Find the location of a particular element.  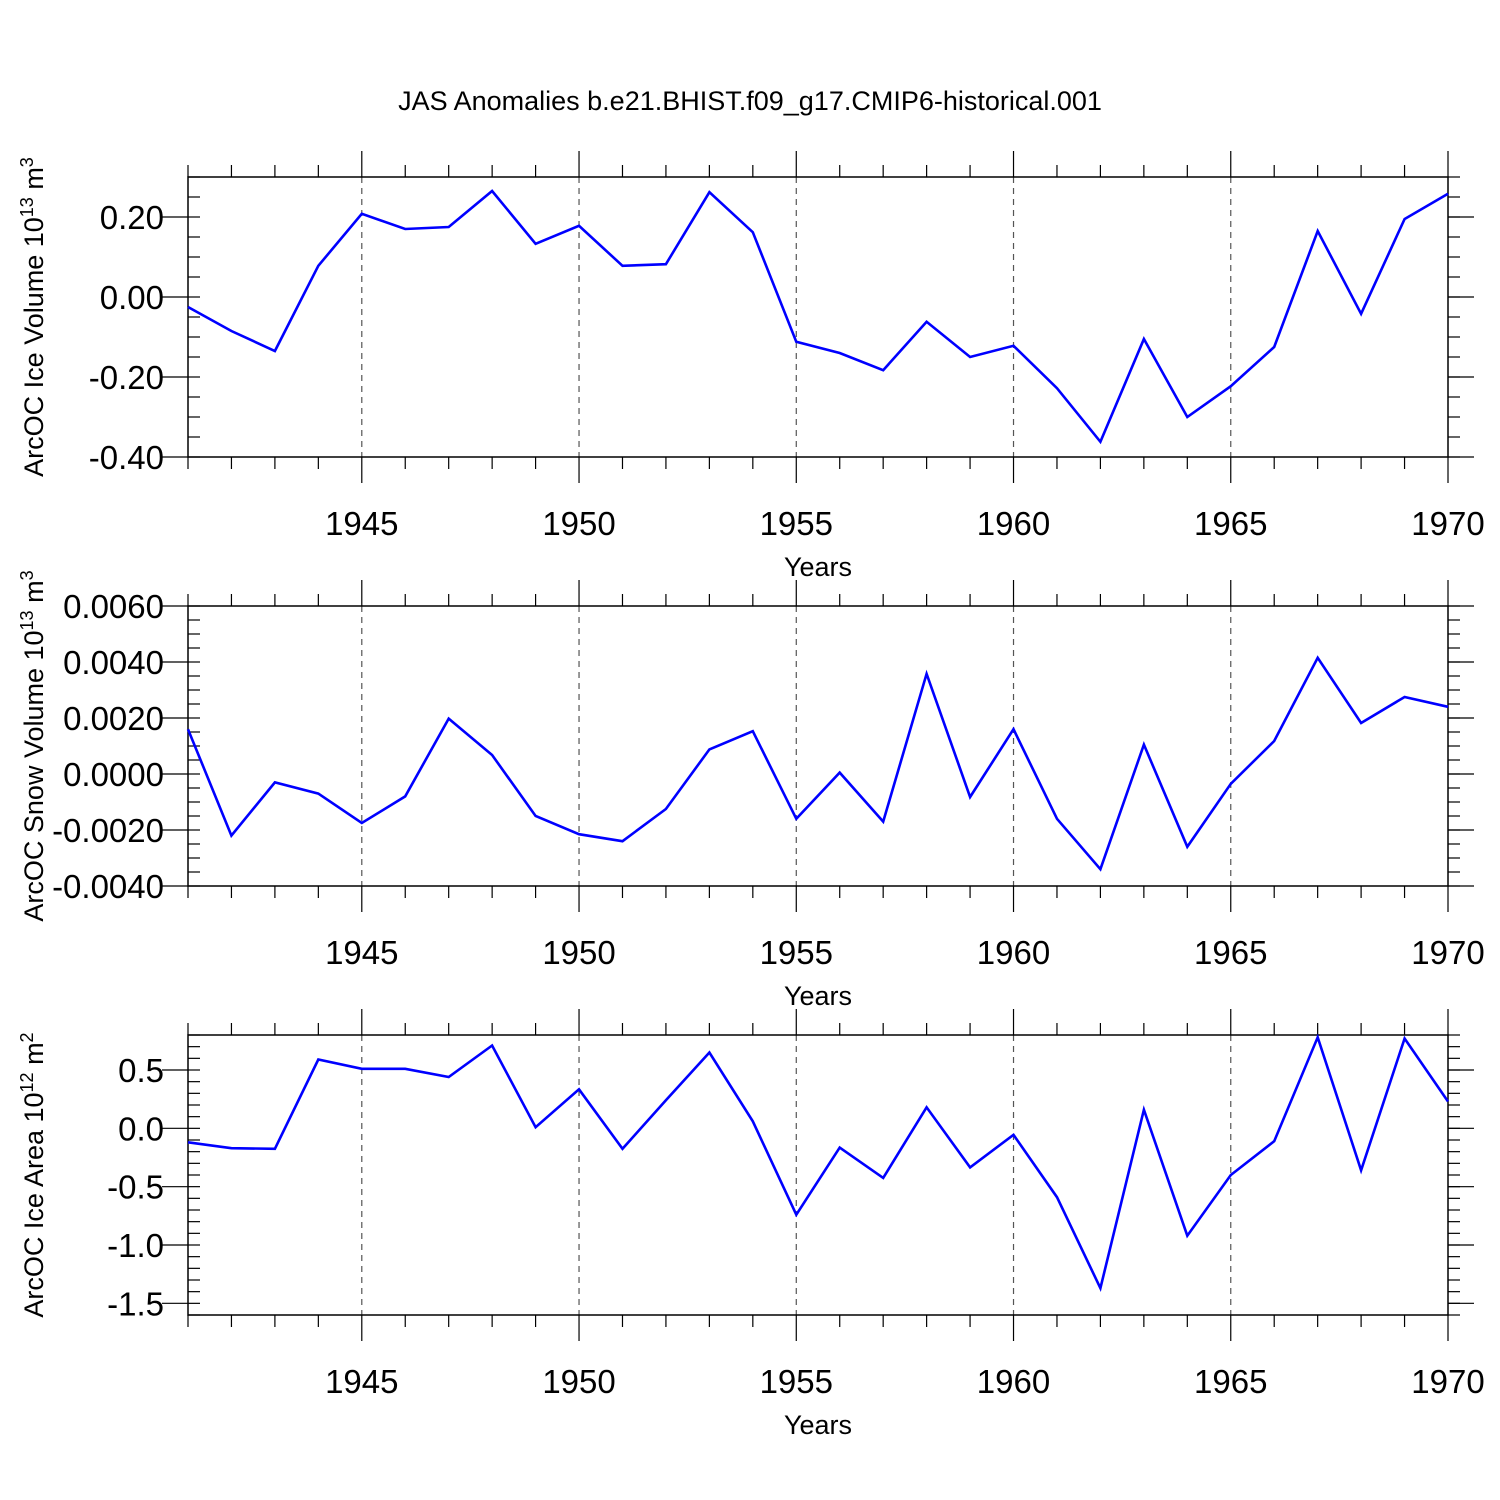

y-tick-label: 0.0060 is located at coordinates (113, 606).